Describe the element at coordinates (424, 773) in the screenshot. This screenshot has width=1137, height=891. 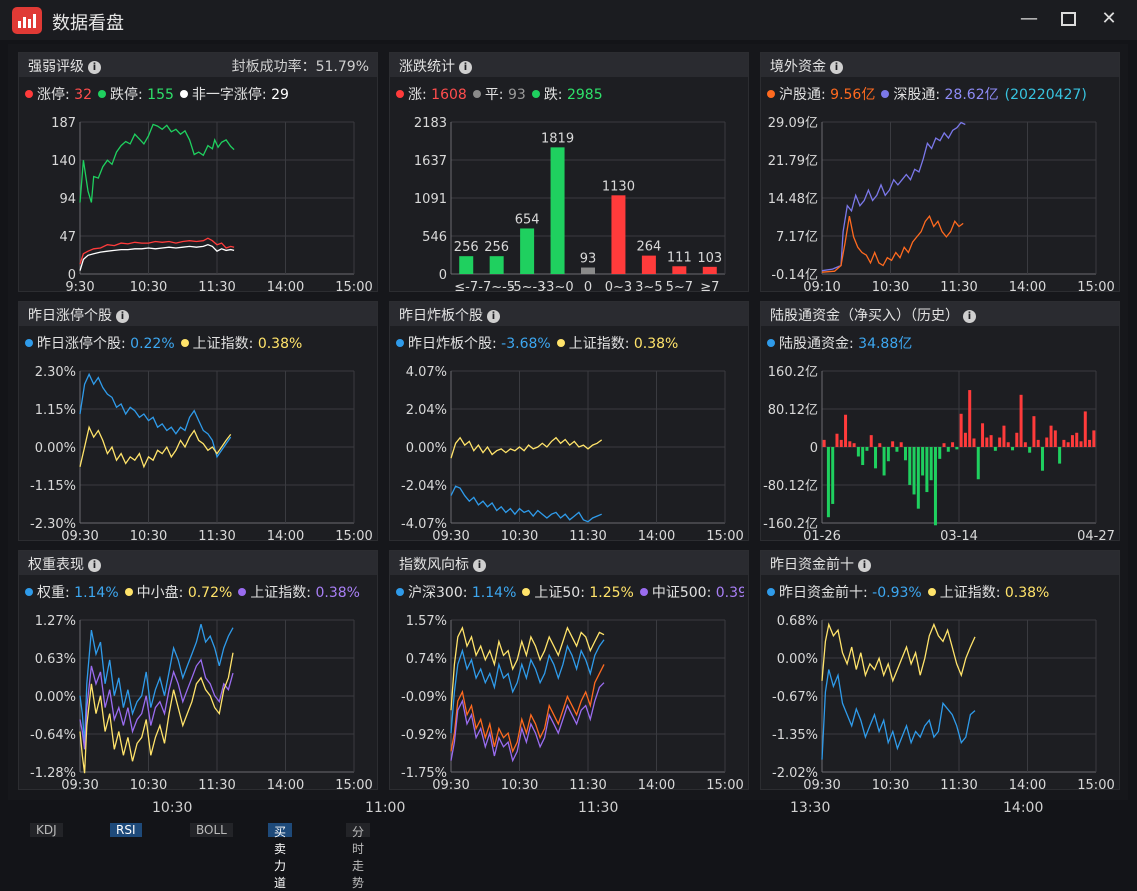
I see `y-tick-label: -1.75%` at that location.